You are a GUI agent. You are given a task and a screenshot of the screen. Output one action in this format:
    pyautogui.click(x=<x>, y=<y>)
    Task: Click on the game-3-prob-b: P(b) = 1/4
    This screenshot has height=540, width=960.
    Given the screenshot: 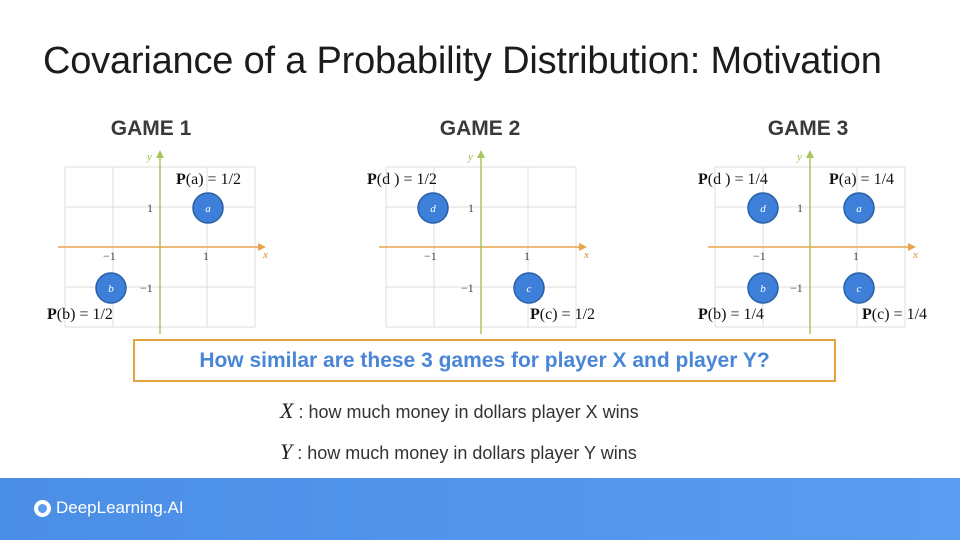 What is the action you would take?
    pyautogui.click(x=731, y=314)
    